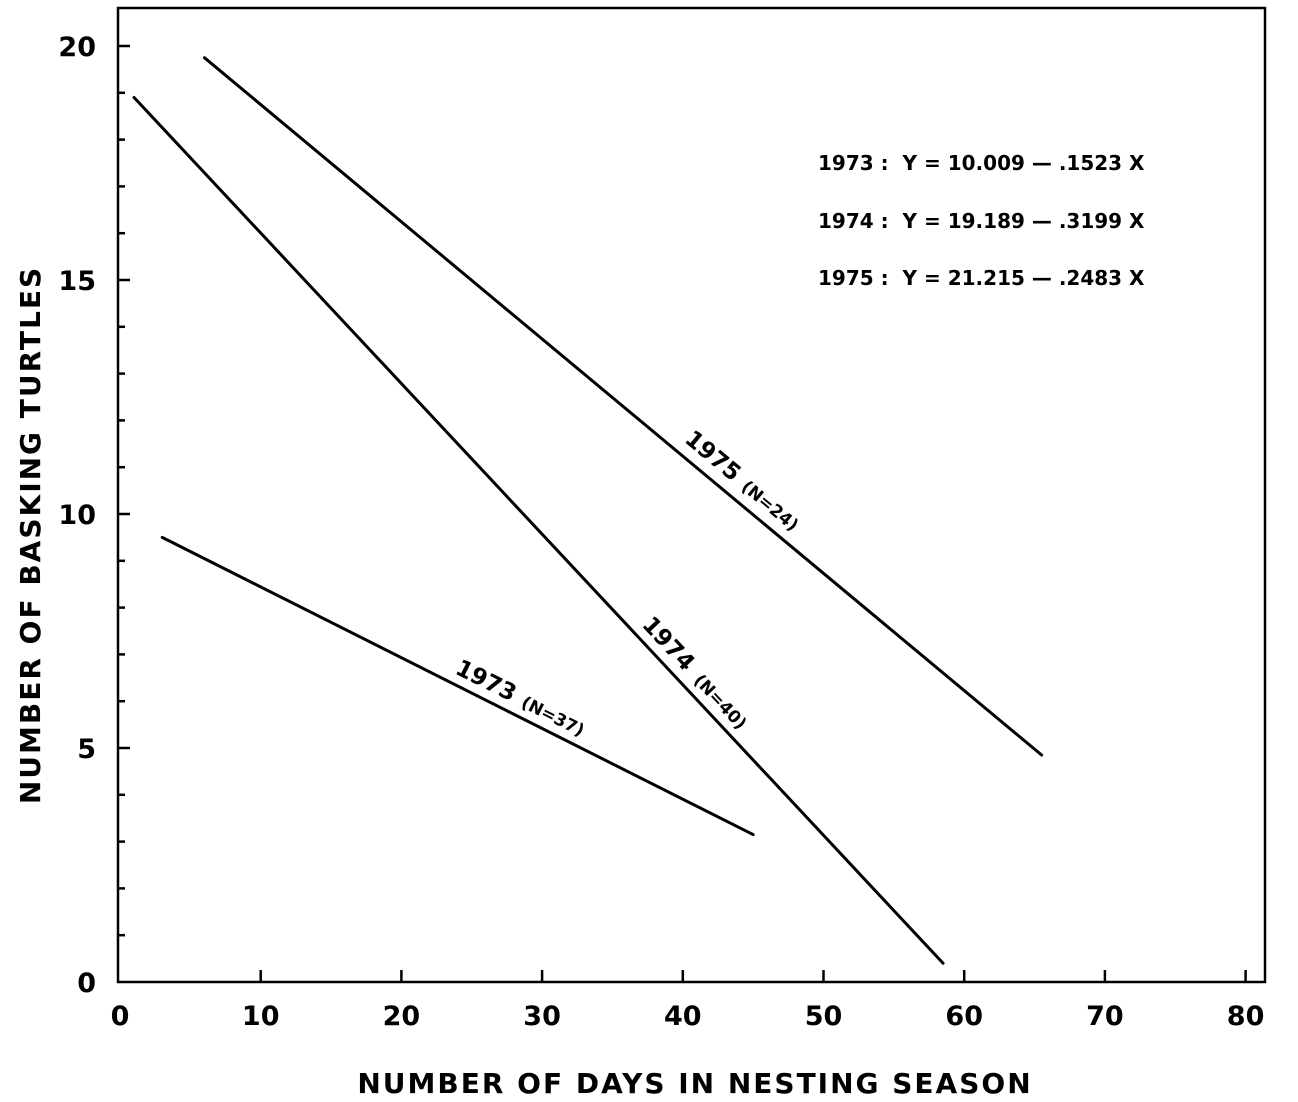 Image resolution: width=1298 pixels, height=1102 pixels. Describe the element at coordinates (120, 1016) in the screenshot. I see `x-tick-label: 0` at that location.